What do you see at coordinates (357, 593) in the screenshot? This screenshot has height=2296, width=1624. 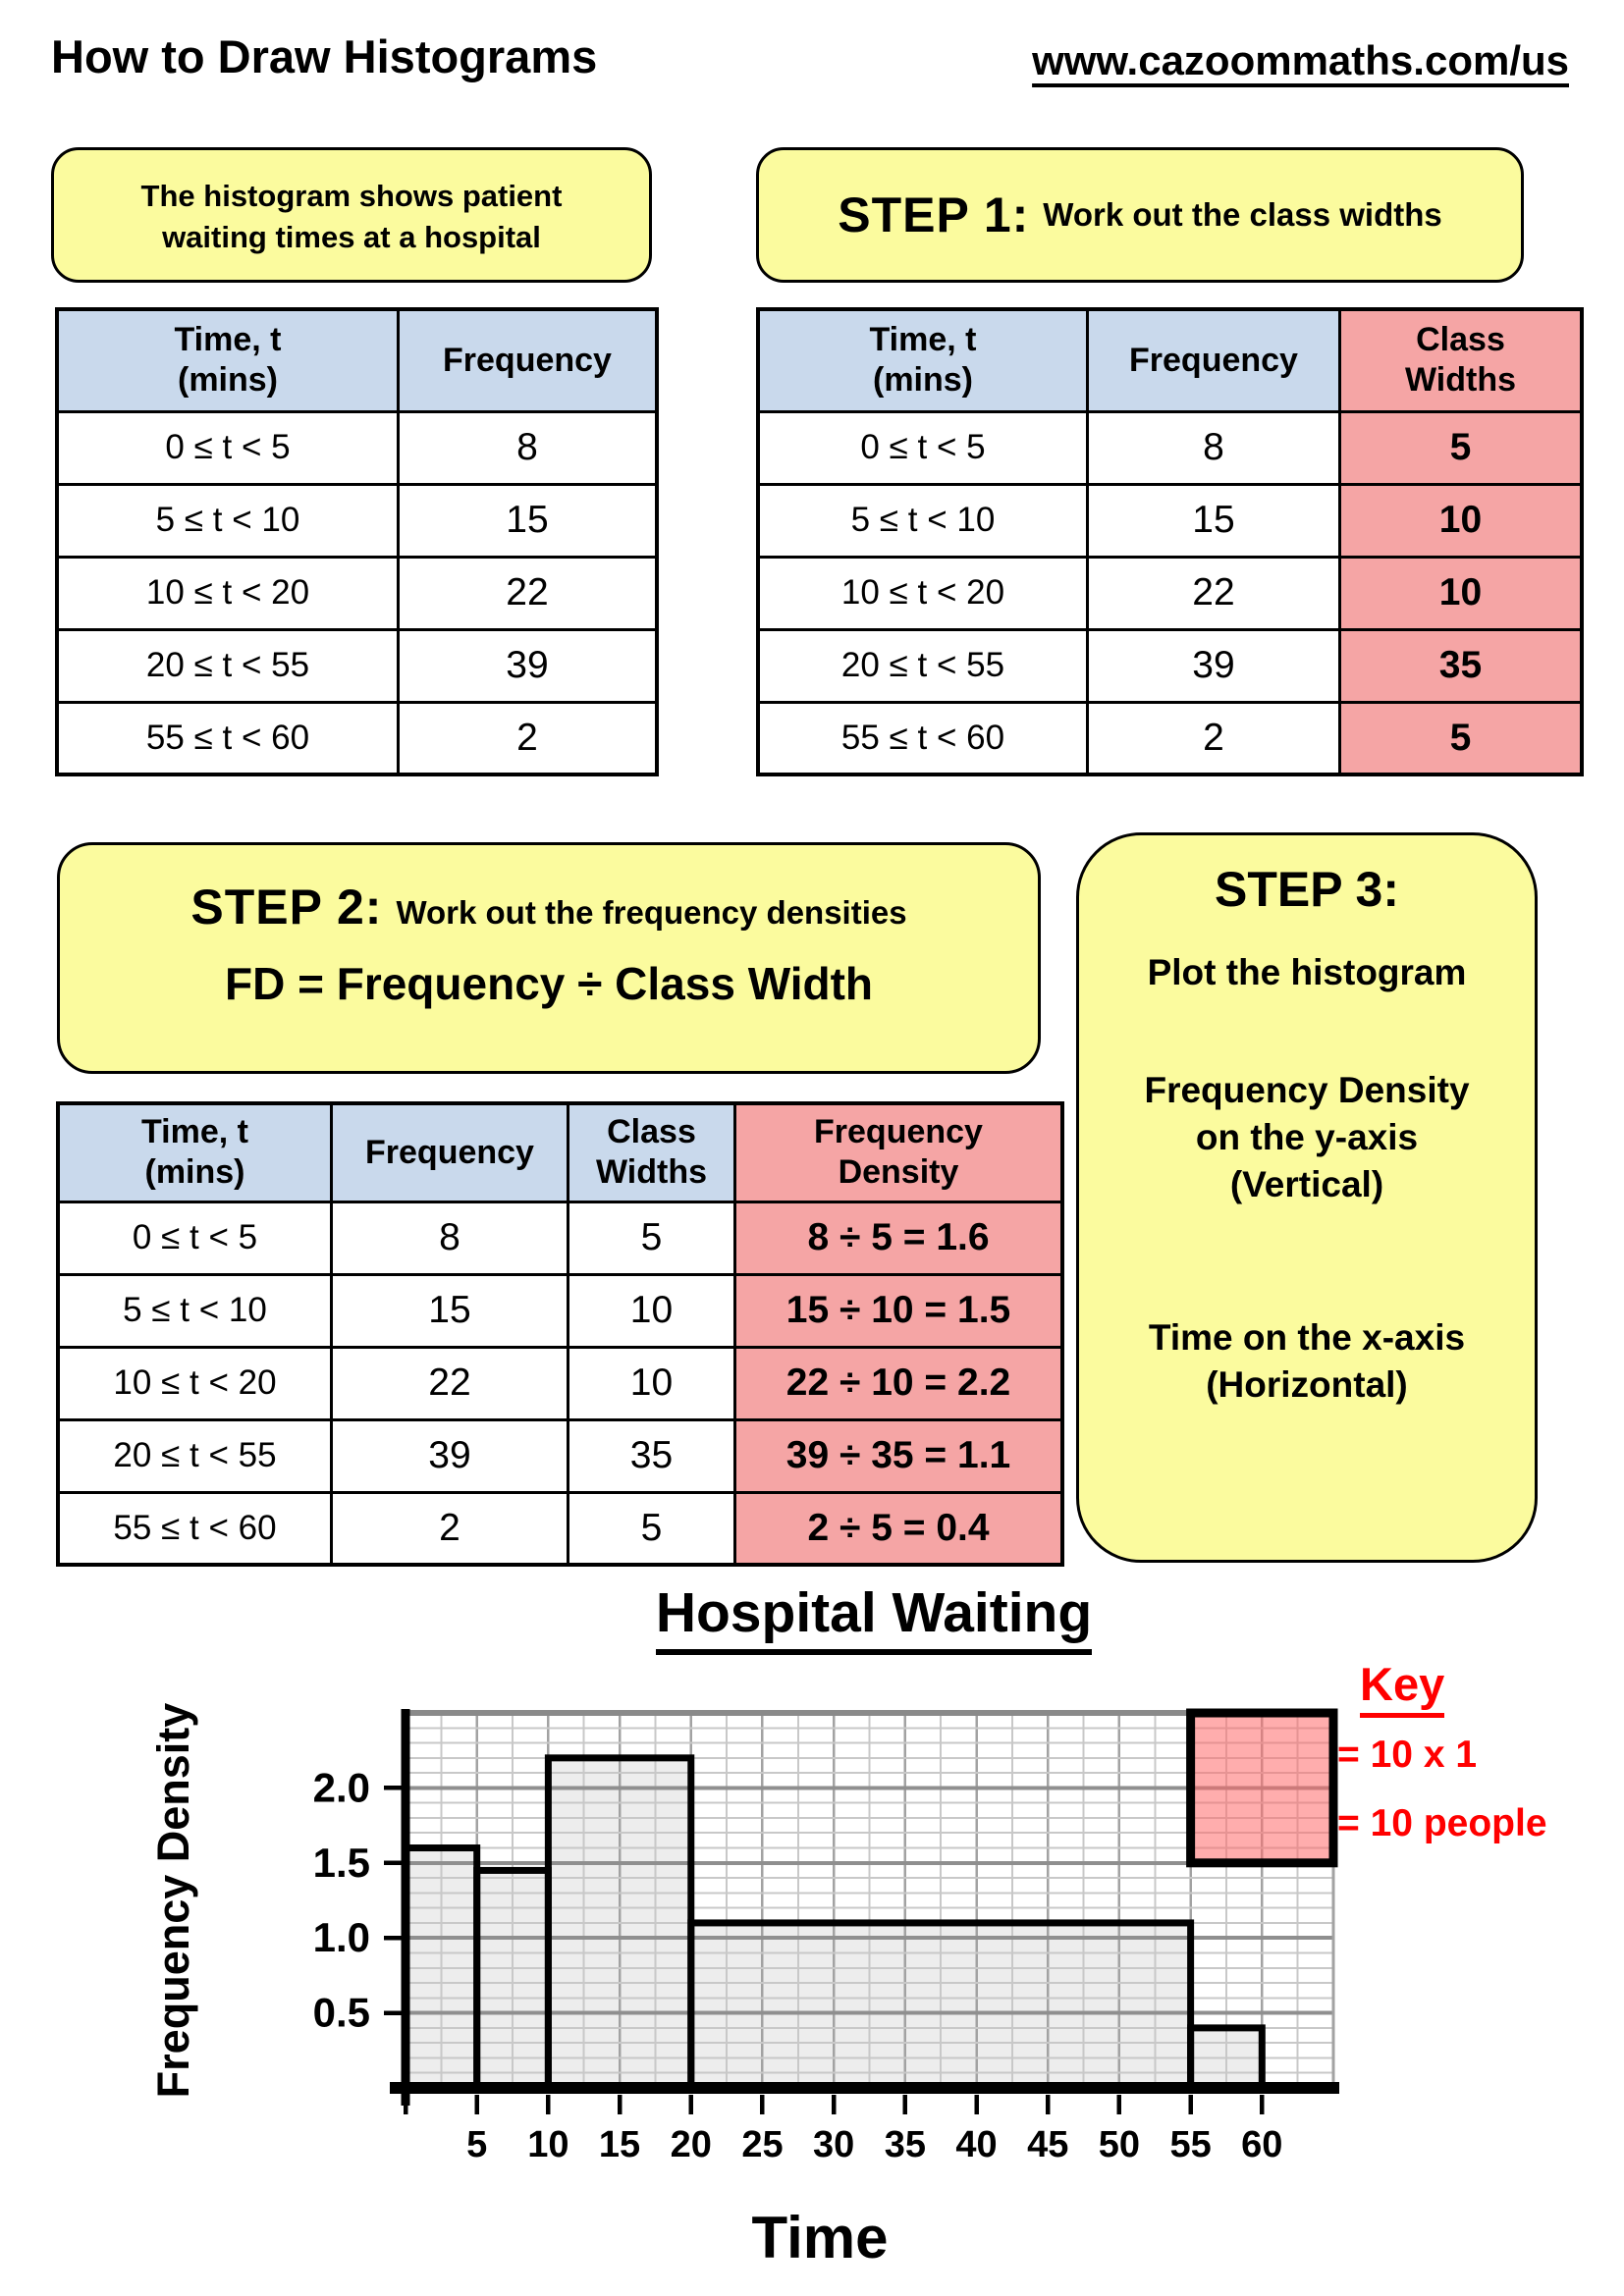 I see `table-row: 10 ≤ t < 20 22` at bounding box center [357, 593].